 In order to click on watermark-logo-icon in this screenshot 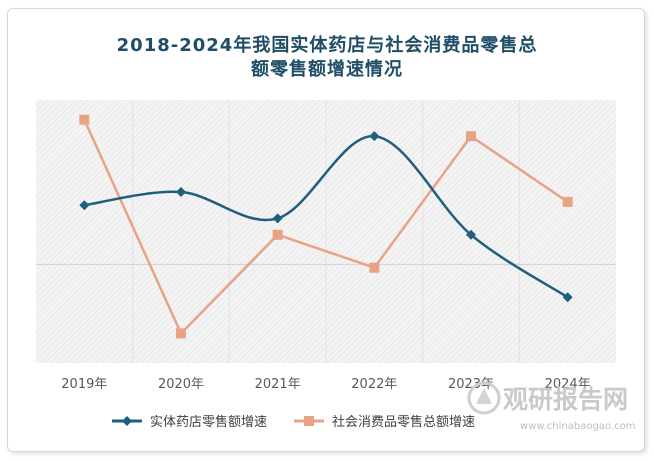, I will do `click(484, 398)`.